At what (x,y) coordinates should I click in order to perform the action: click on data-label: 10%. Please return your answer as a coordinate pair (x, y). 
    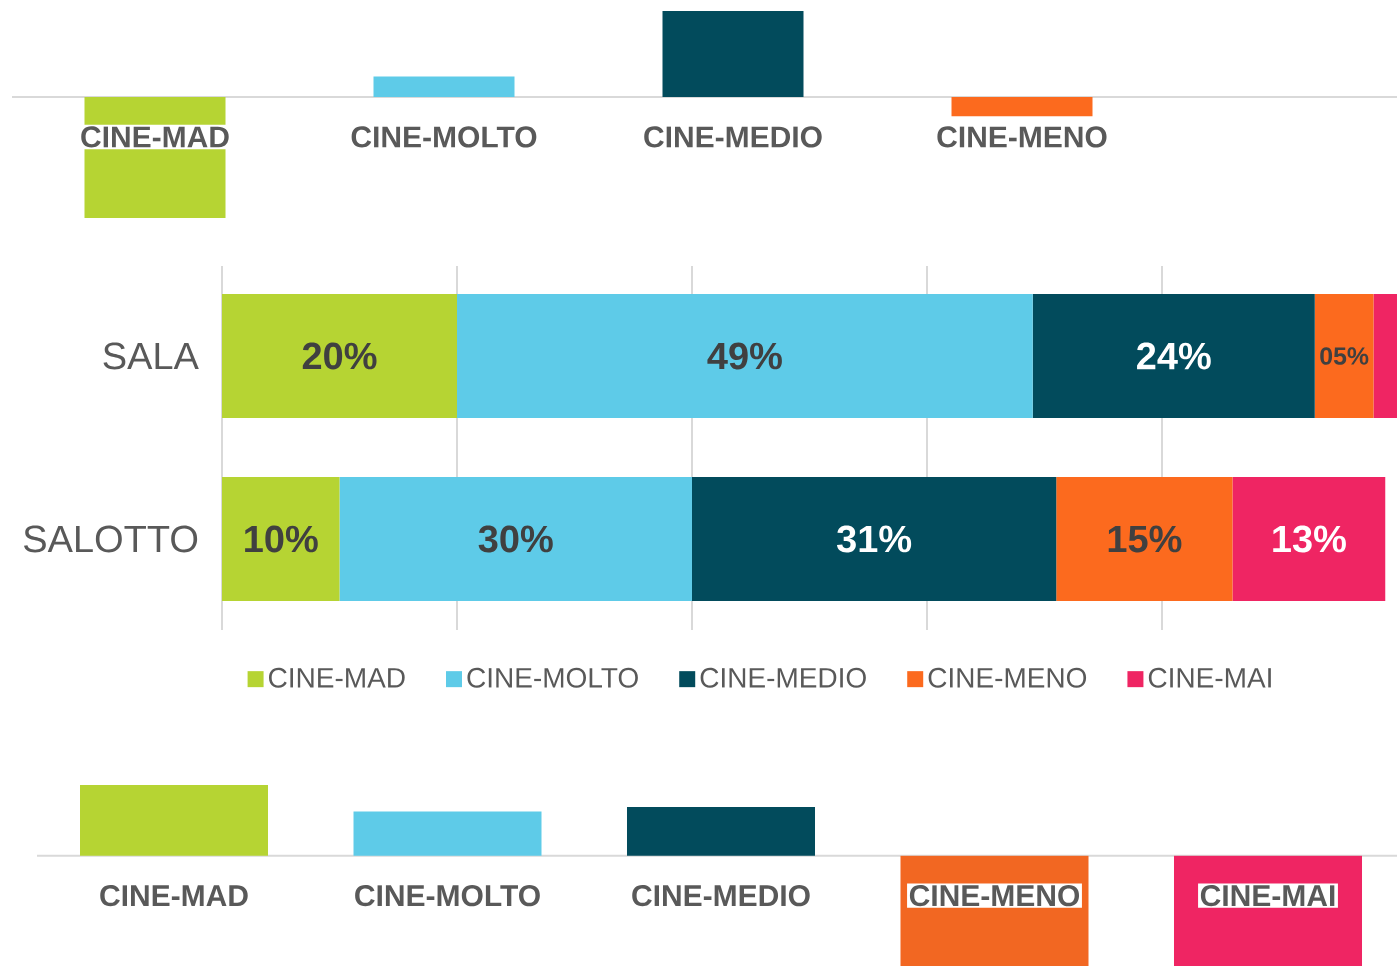
    Looking at the image, I should click on (281, 539).